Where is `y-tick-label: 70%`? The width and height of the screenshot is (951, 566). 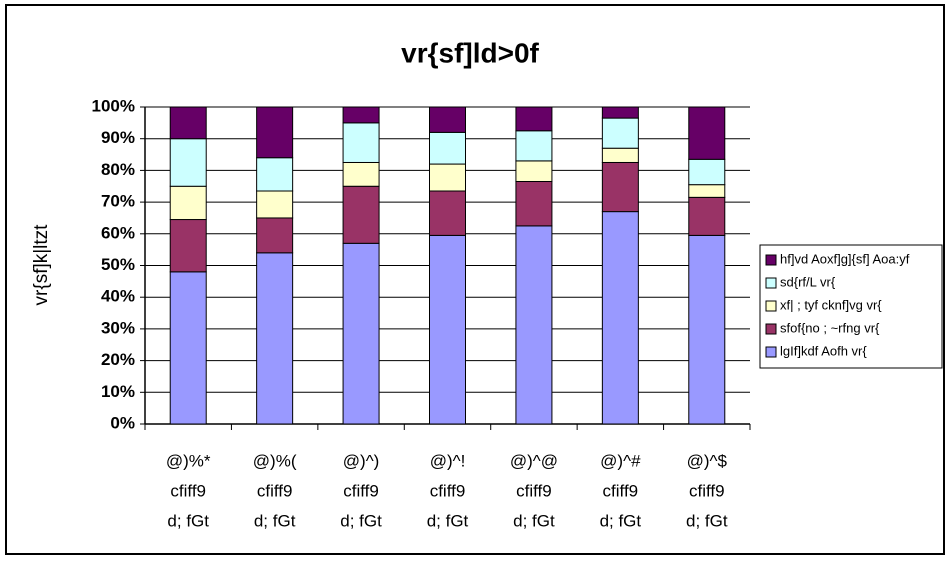 y-tick-label: 70% is located at coordinates (118, 201).